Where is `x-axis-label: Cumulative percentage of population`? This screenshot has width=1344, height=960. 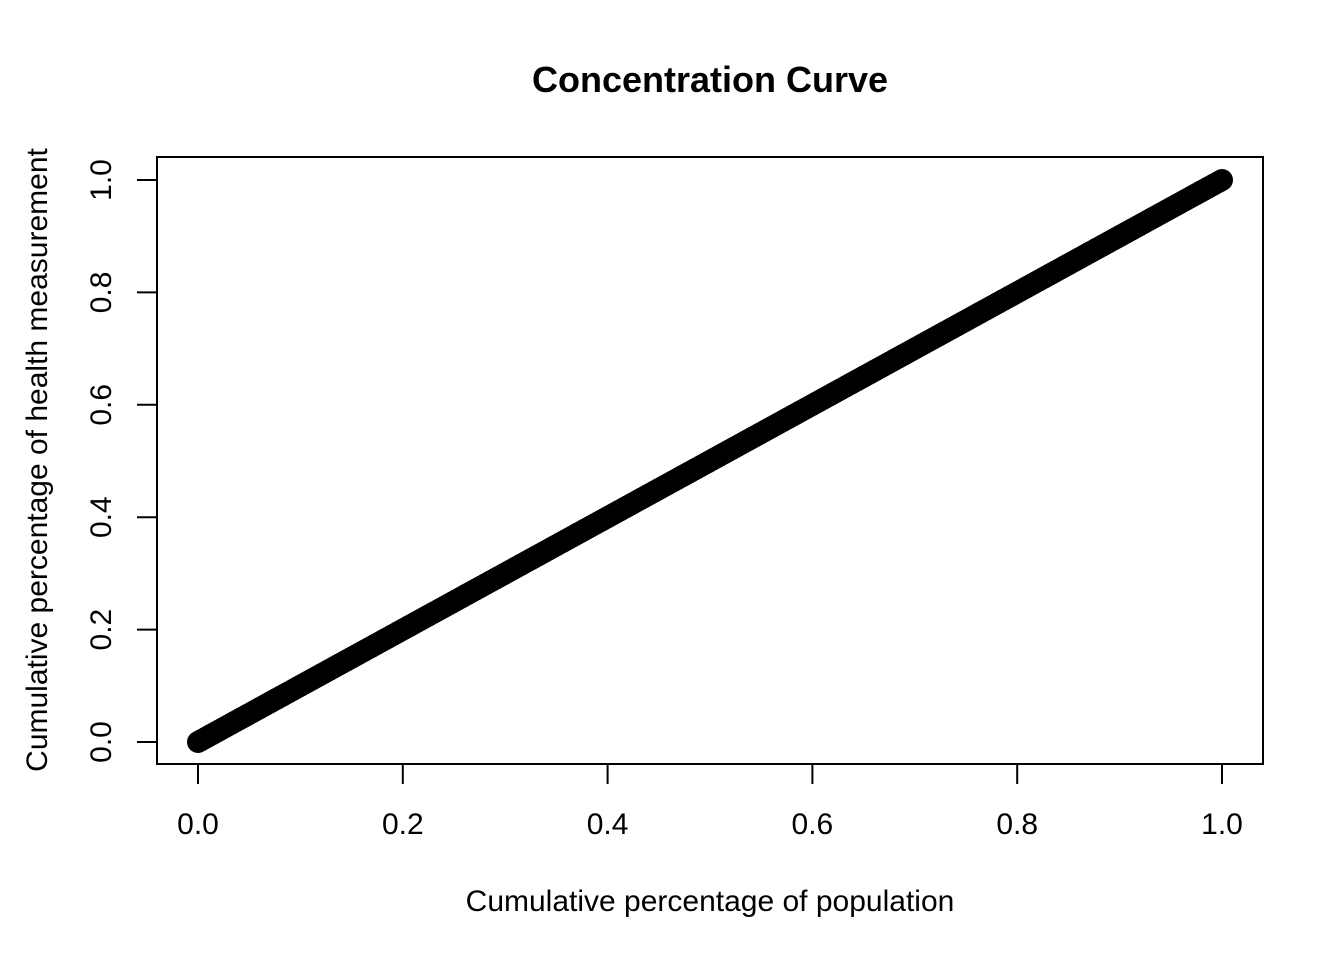 x-axis-label: Cumulative percentage of population is located at coordinates (710, 901).